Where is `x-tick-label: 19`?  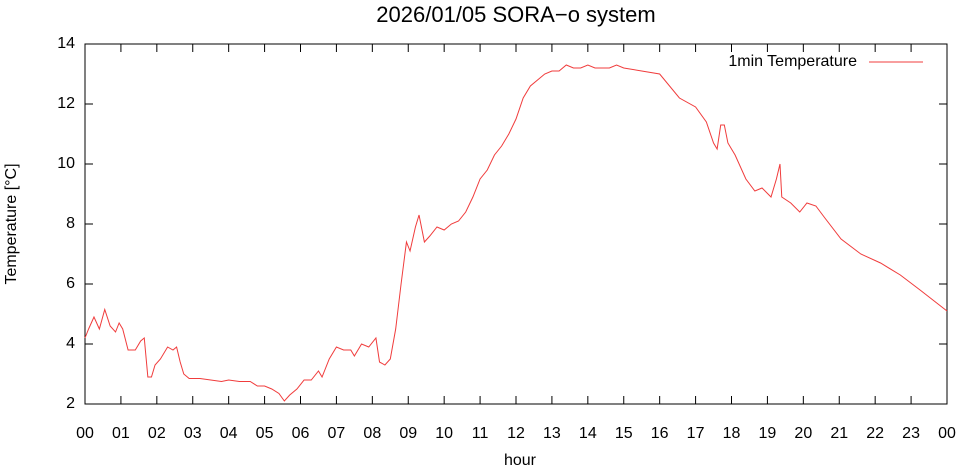
x-tick-label: 19 is located at coordinates (768, 433).